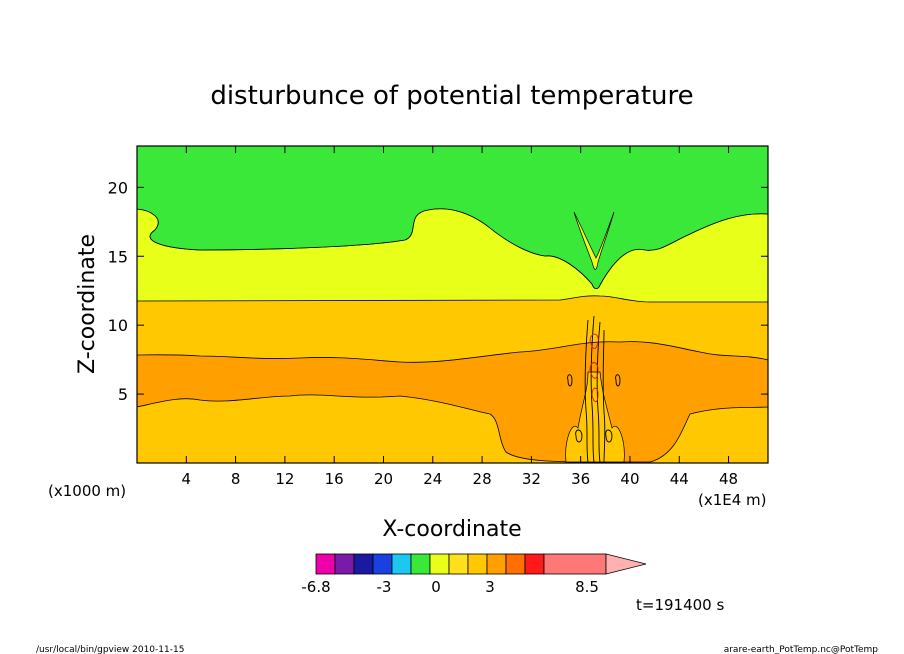 The width and height of the screenshot is (904, 654). What do you see at coordinates (595, 417) in the screenshot?
I see `contour-plume-lower` at bounding box center [595, 417].